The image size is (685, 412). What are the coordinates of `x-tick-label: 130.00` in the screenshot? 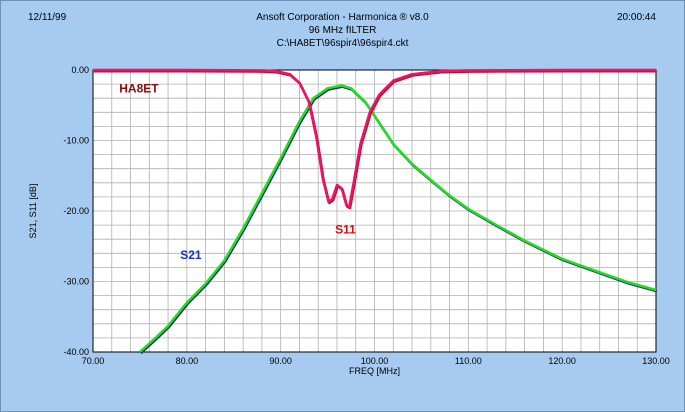 It's located at (656, 361).